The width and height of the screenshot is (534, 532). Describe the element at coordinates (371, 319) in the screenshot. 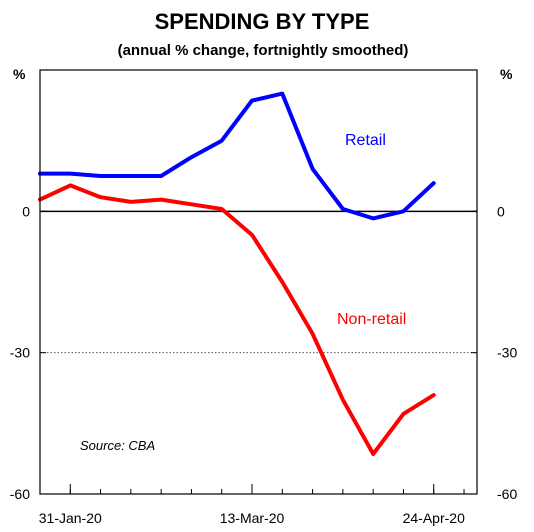

I see `legend-non-retail: Non-retail` at that location.